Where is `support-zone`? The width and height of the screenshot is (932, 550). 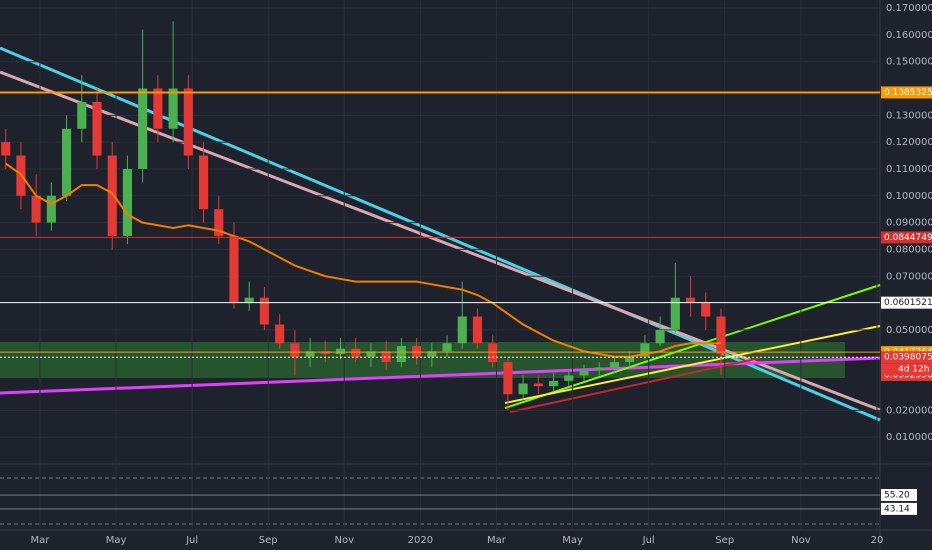 support-zone is located at coordinates (422, 360).